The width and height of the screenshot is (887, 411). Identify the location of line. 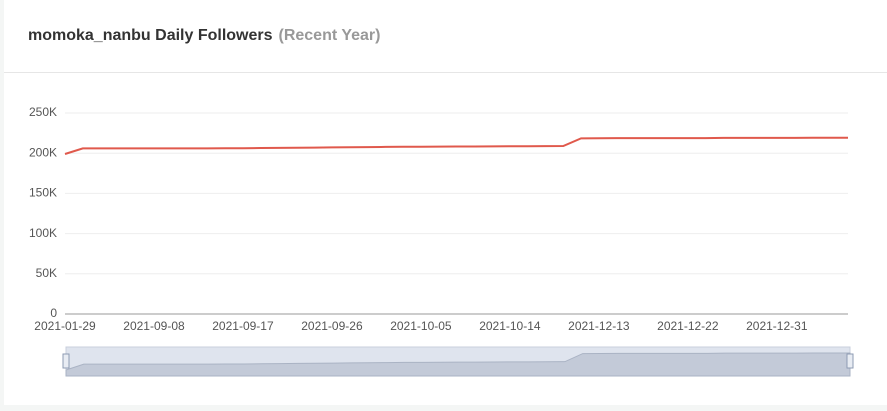
(456, 145).